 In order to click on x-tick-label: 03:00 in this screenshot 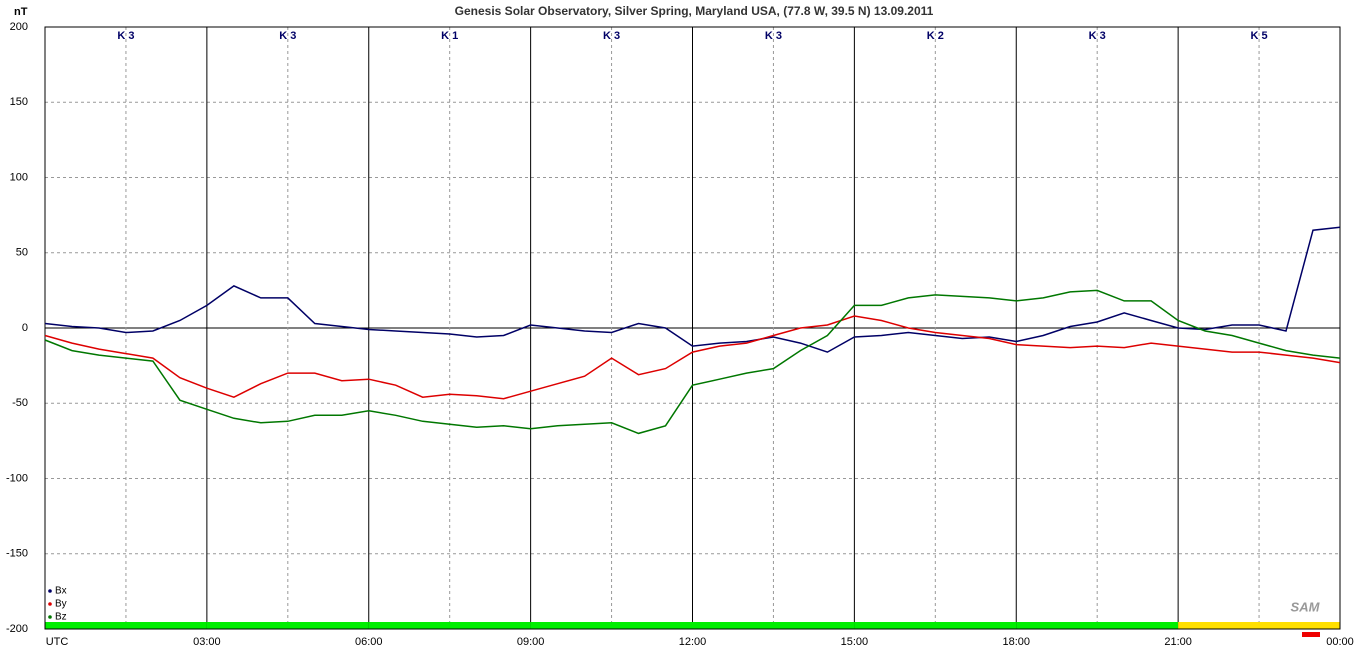, I will do `click(207, 642)`.